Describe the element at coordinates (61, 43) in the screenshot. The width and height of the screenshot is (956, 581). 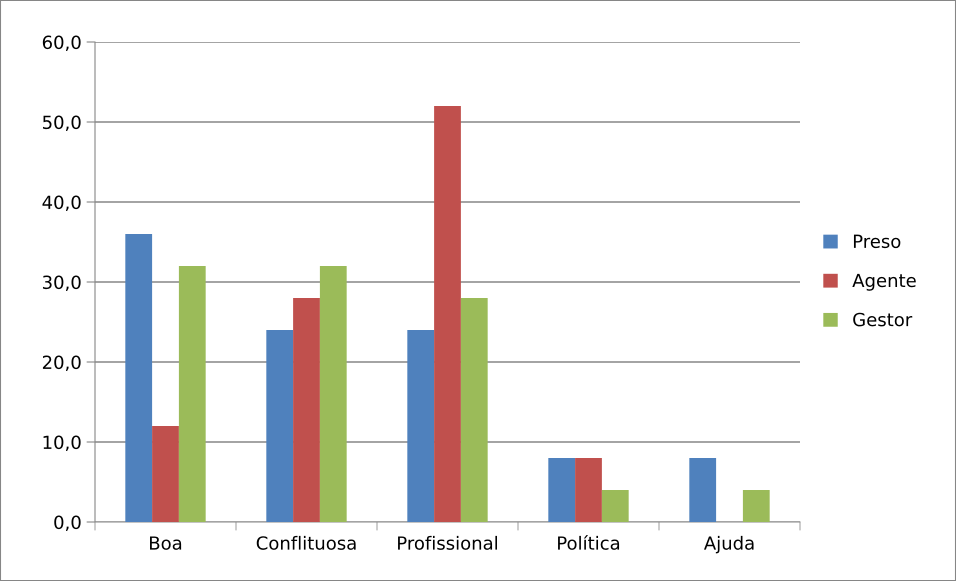
I see `y-tick-label: 60,0` at that location.